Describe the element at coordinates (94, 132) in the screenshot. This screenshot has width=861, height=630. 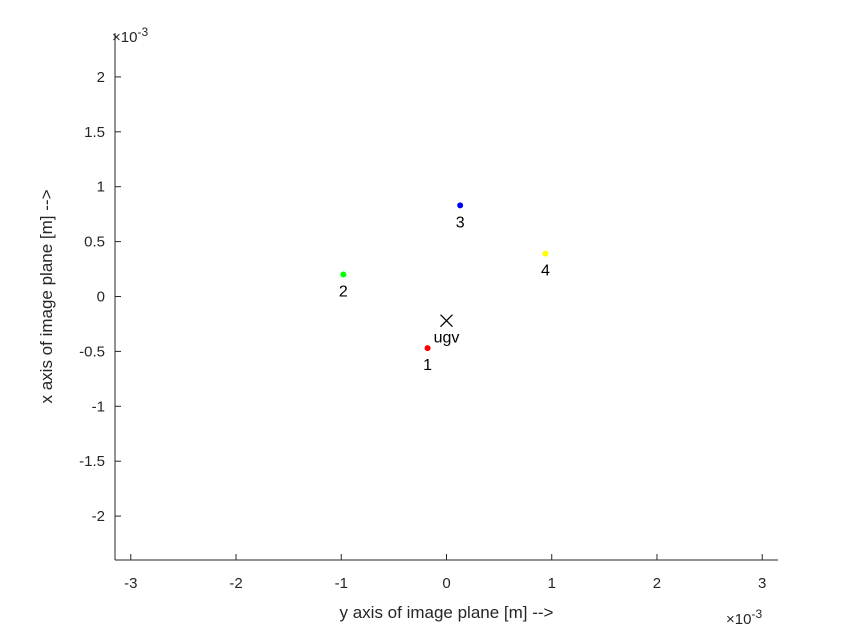
I see `y-tick-label: 1.5` at that location.